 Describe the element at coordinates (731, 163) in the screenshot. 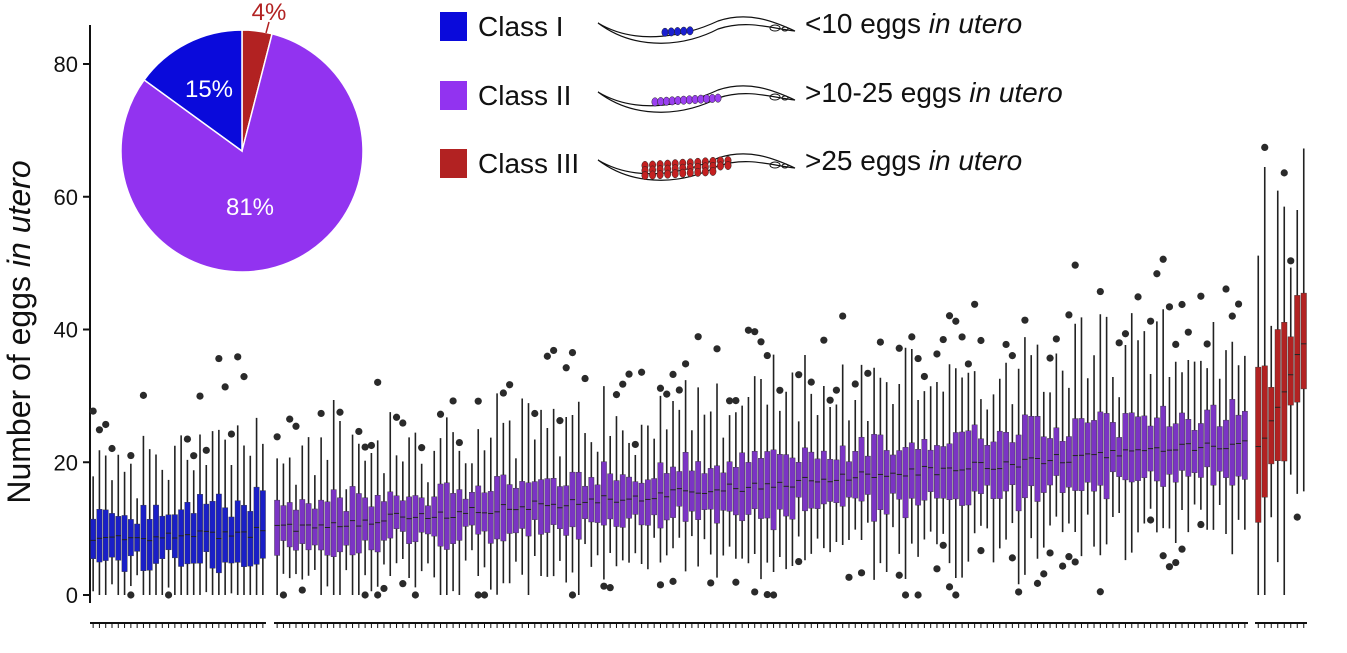

I see `legend-item-class-iii: Class III >25 eggs in utero` at that location.